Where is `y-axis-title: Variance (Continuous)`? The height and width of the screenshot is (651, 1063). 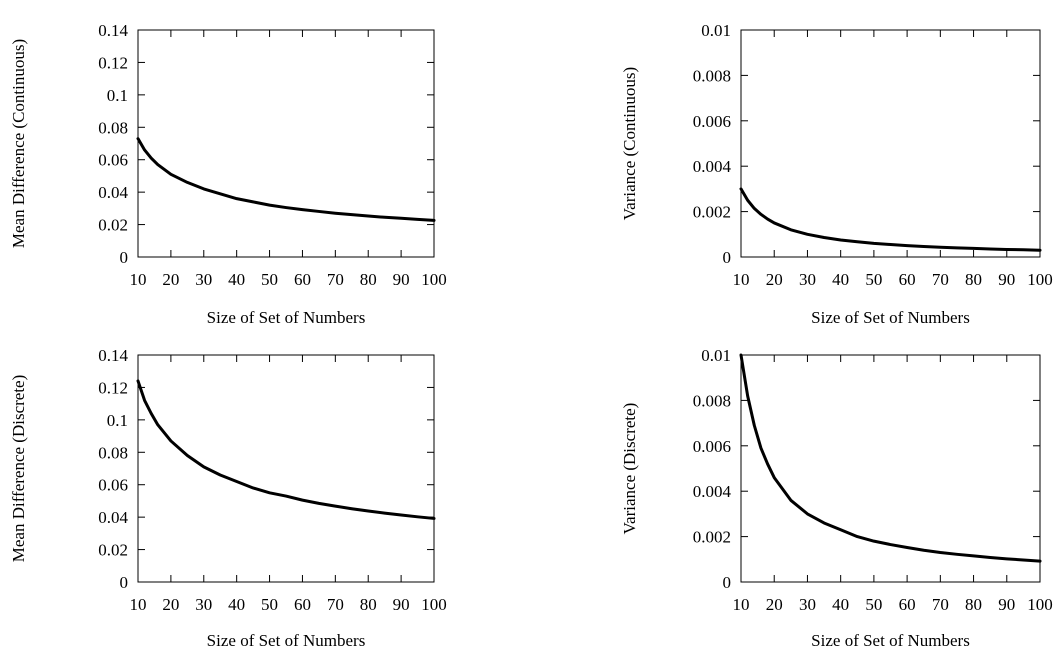 y-axis-title: Variance (Continuous) is located at coordinates (629, 143).